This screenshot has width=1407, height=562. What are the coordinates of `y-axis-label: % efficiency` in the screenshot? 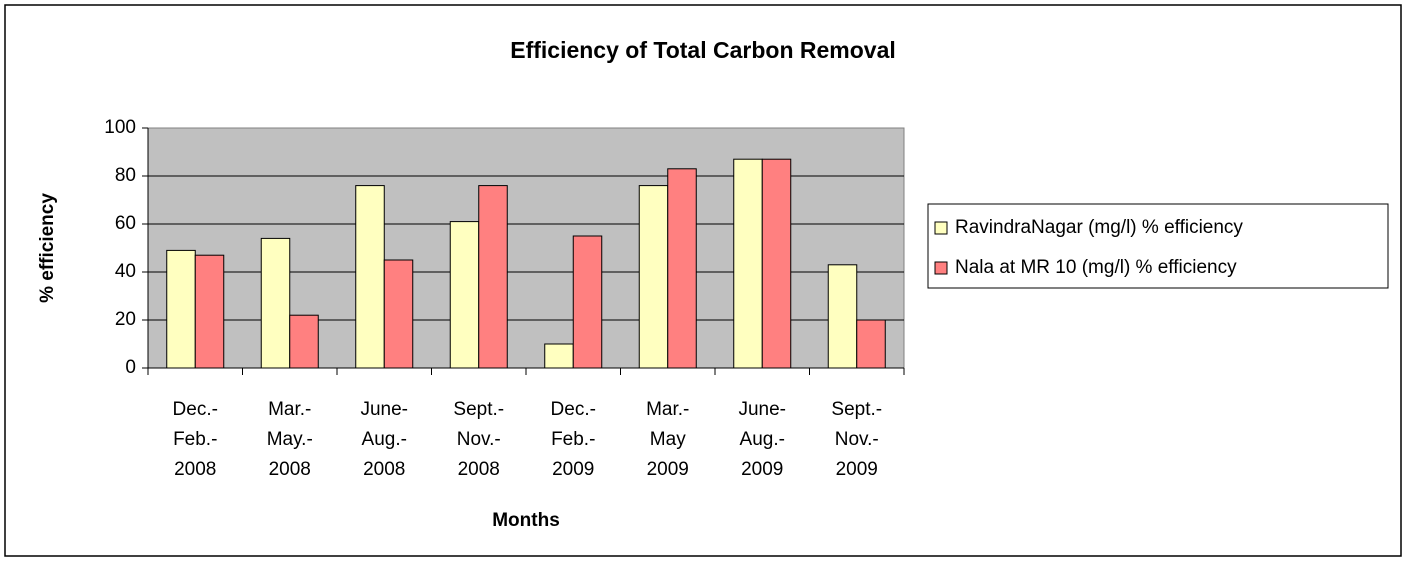 It's located at (47, 248).